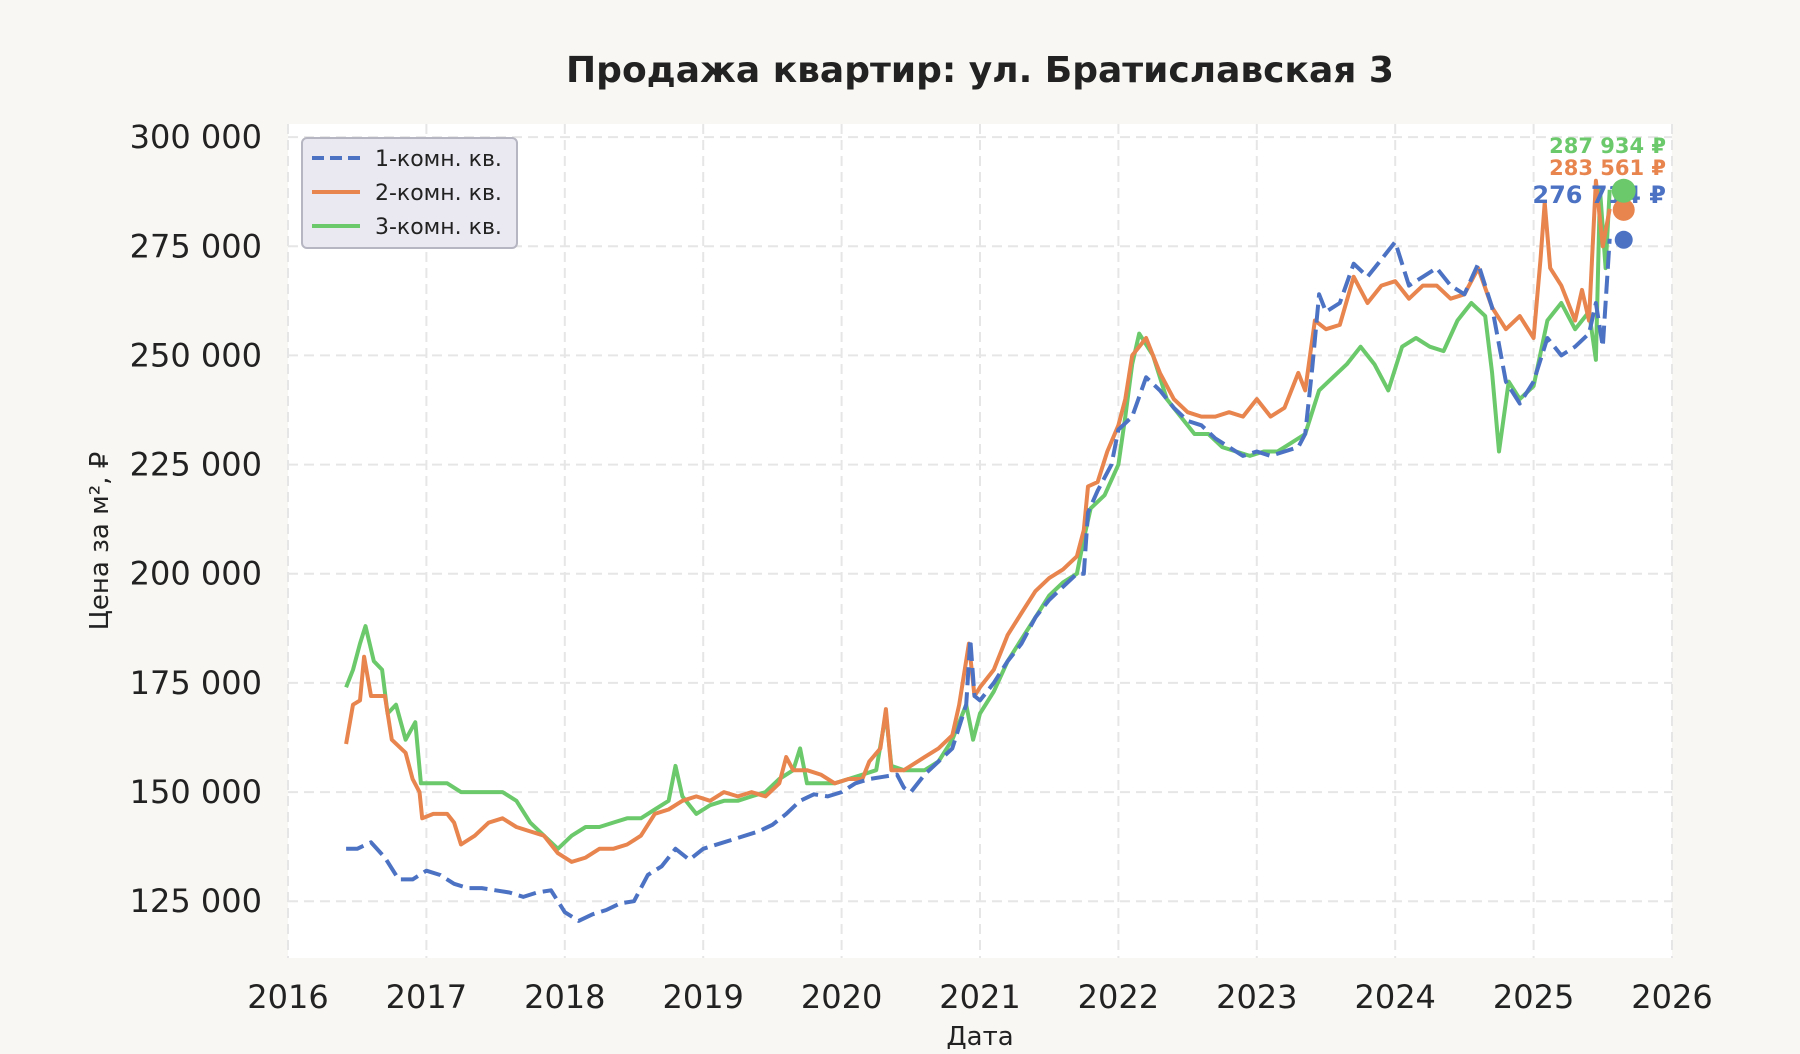 The width and height of the screenshot is (1800, 1054). Describe the element at coordinates (100, 541) in the screenshot. I see `y-axis-label: Цена за м², ₽` at that location.